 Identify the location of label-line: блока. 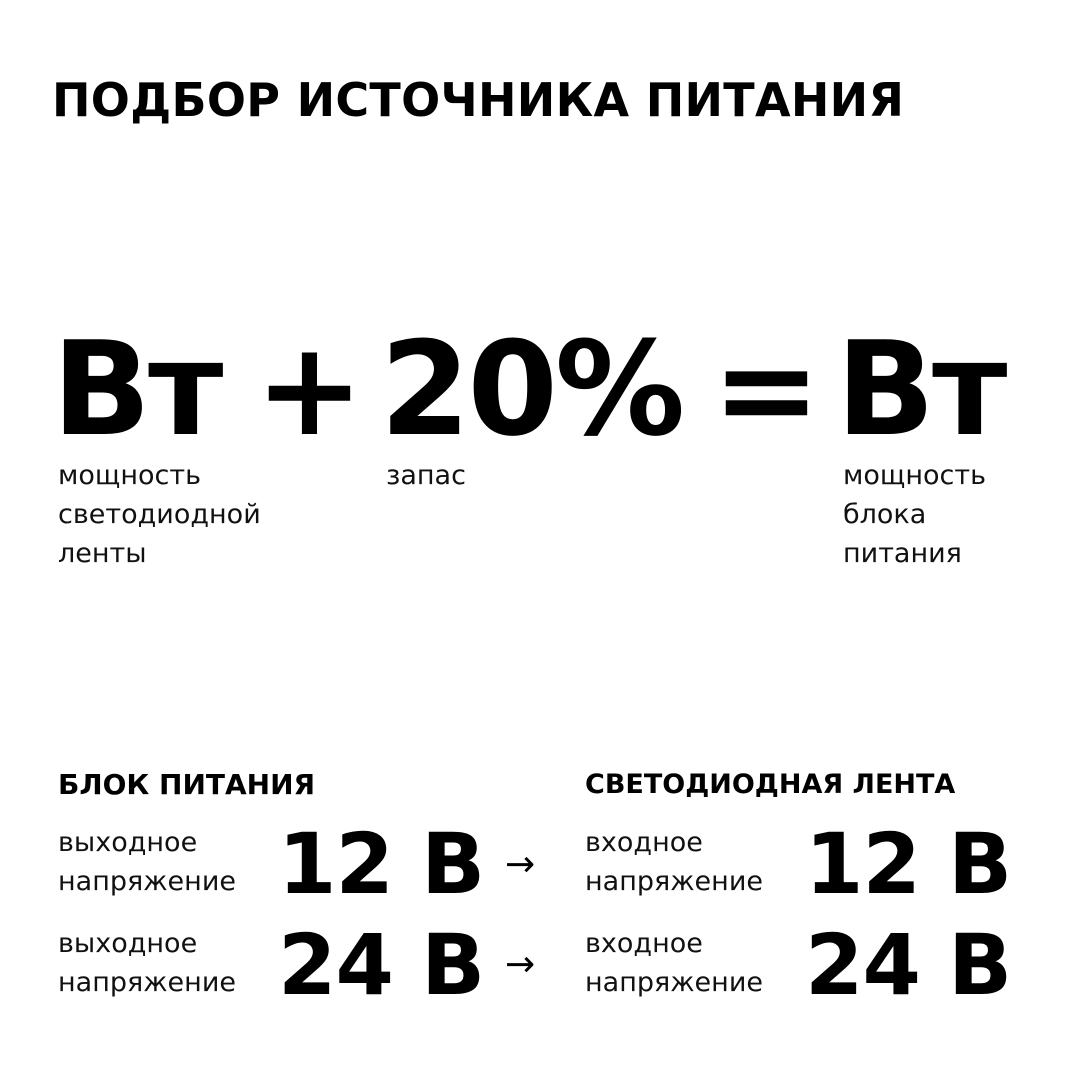
(885, 514).